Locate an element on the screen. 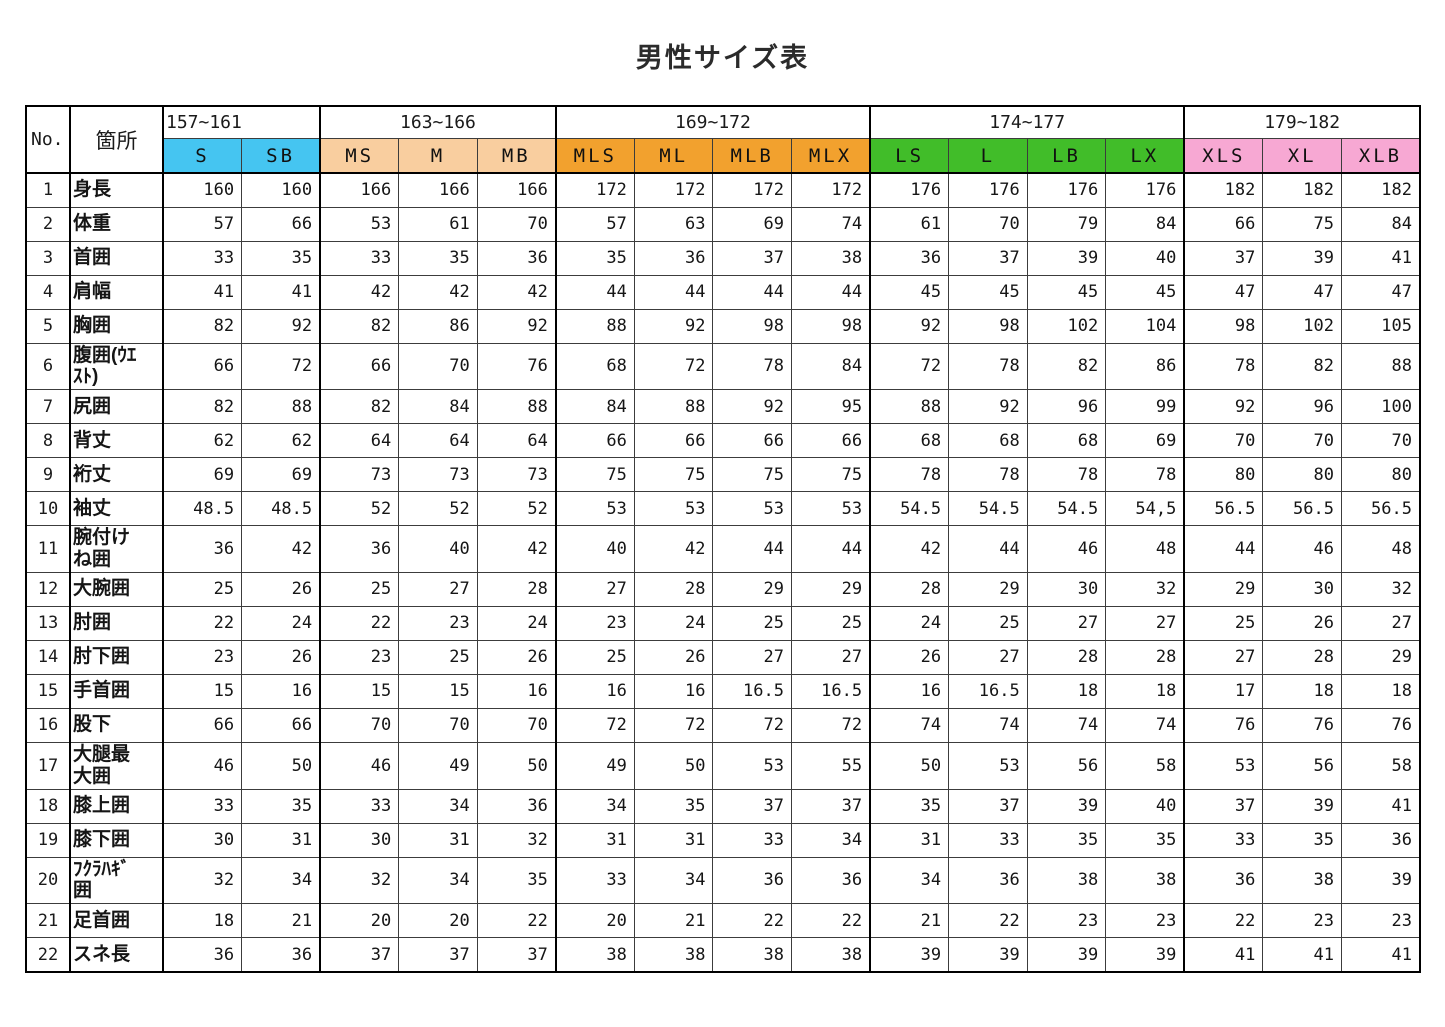 The image size is (1445, 1027). row-number-cell: 21 is located at coordinates (48, 921).